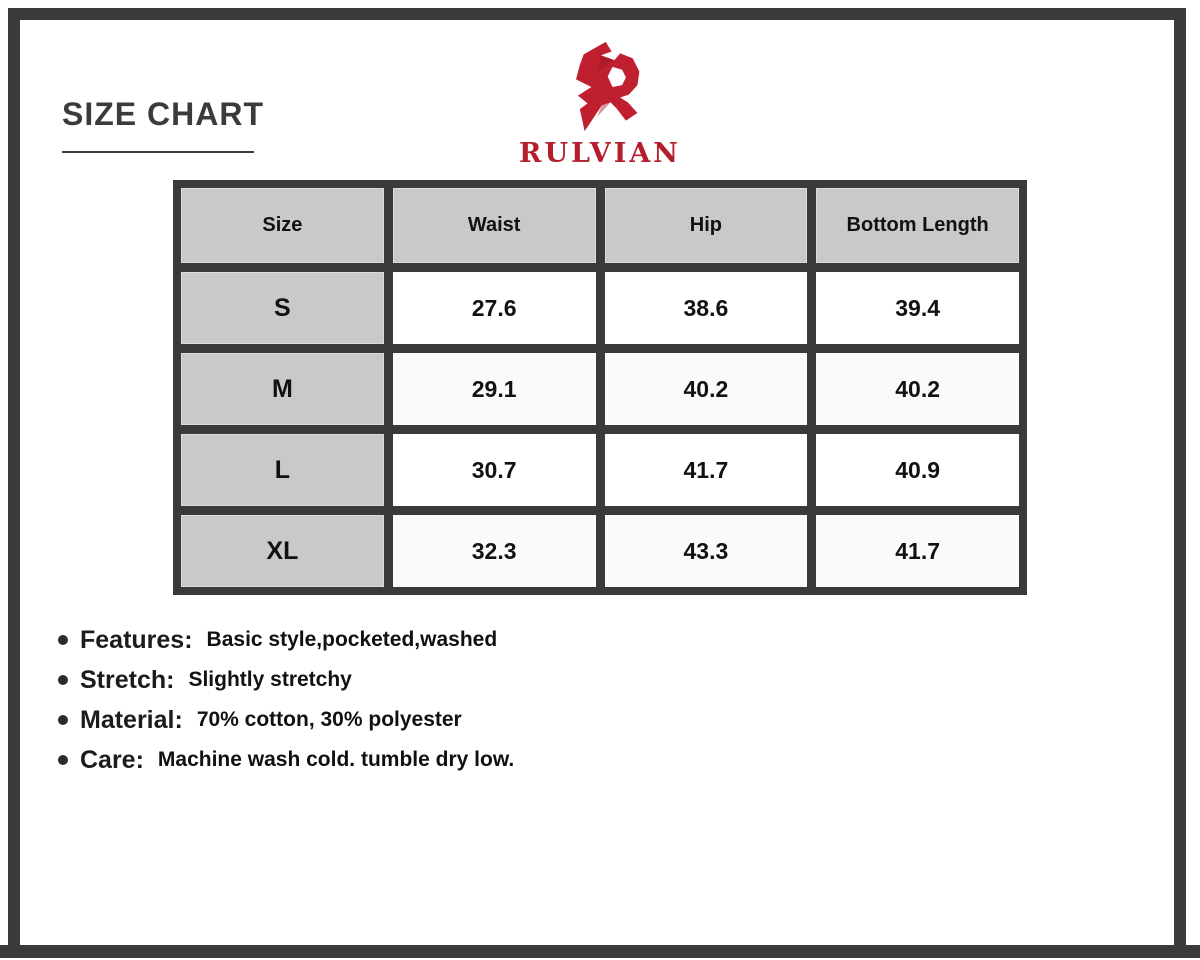 The image size is (1200, 960). What do you see at coordinates (329, 719) in the screenshot?
I see `detail-value: 70% cotton, 30% polyester` at bounding box center [329, 719].